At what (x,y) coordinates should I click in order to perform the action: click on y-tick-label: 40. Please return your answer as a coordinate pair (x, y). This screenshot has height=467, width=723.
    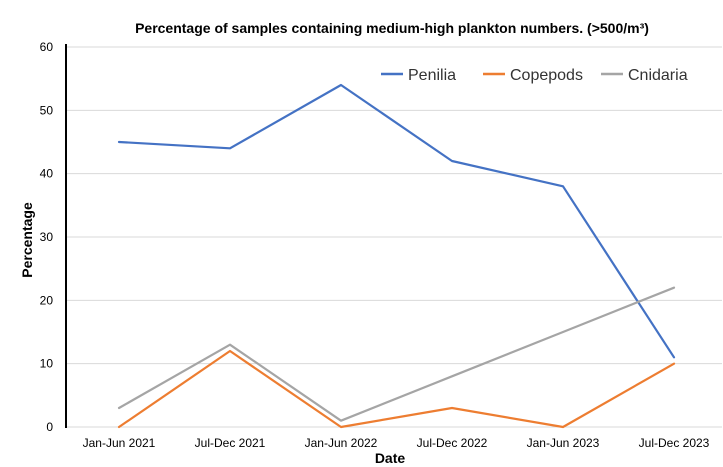
    Looking at the image, I should click on (47, 174).